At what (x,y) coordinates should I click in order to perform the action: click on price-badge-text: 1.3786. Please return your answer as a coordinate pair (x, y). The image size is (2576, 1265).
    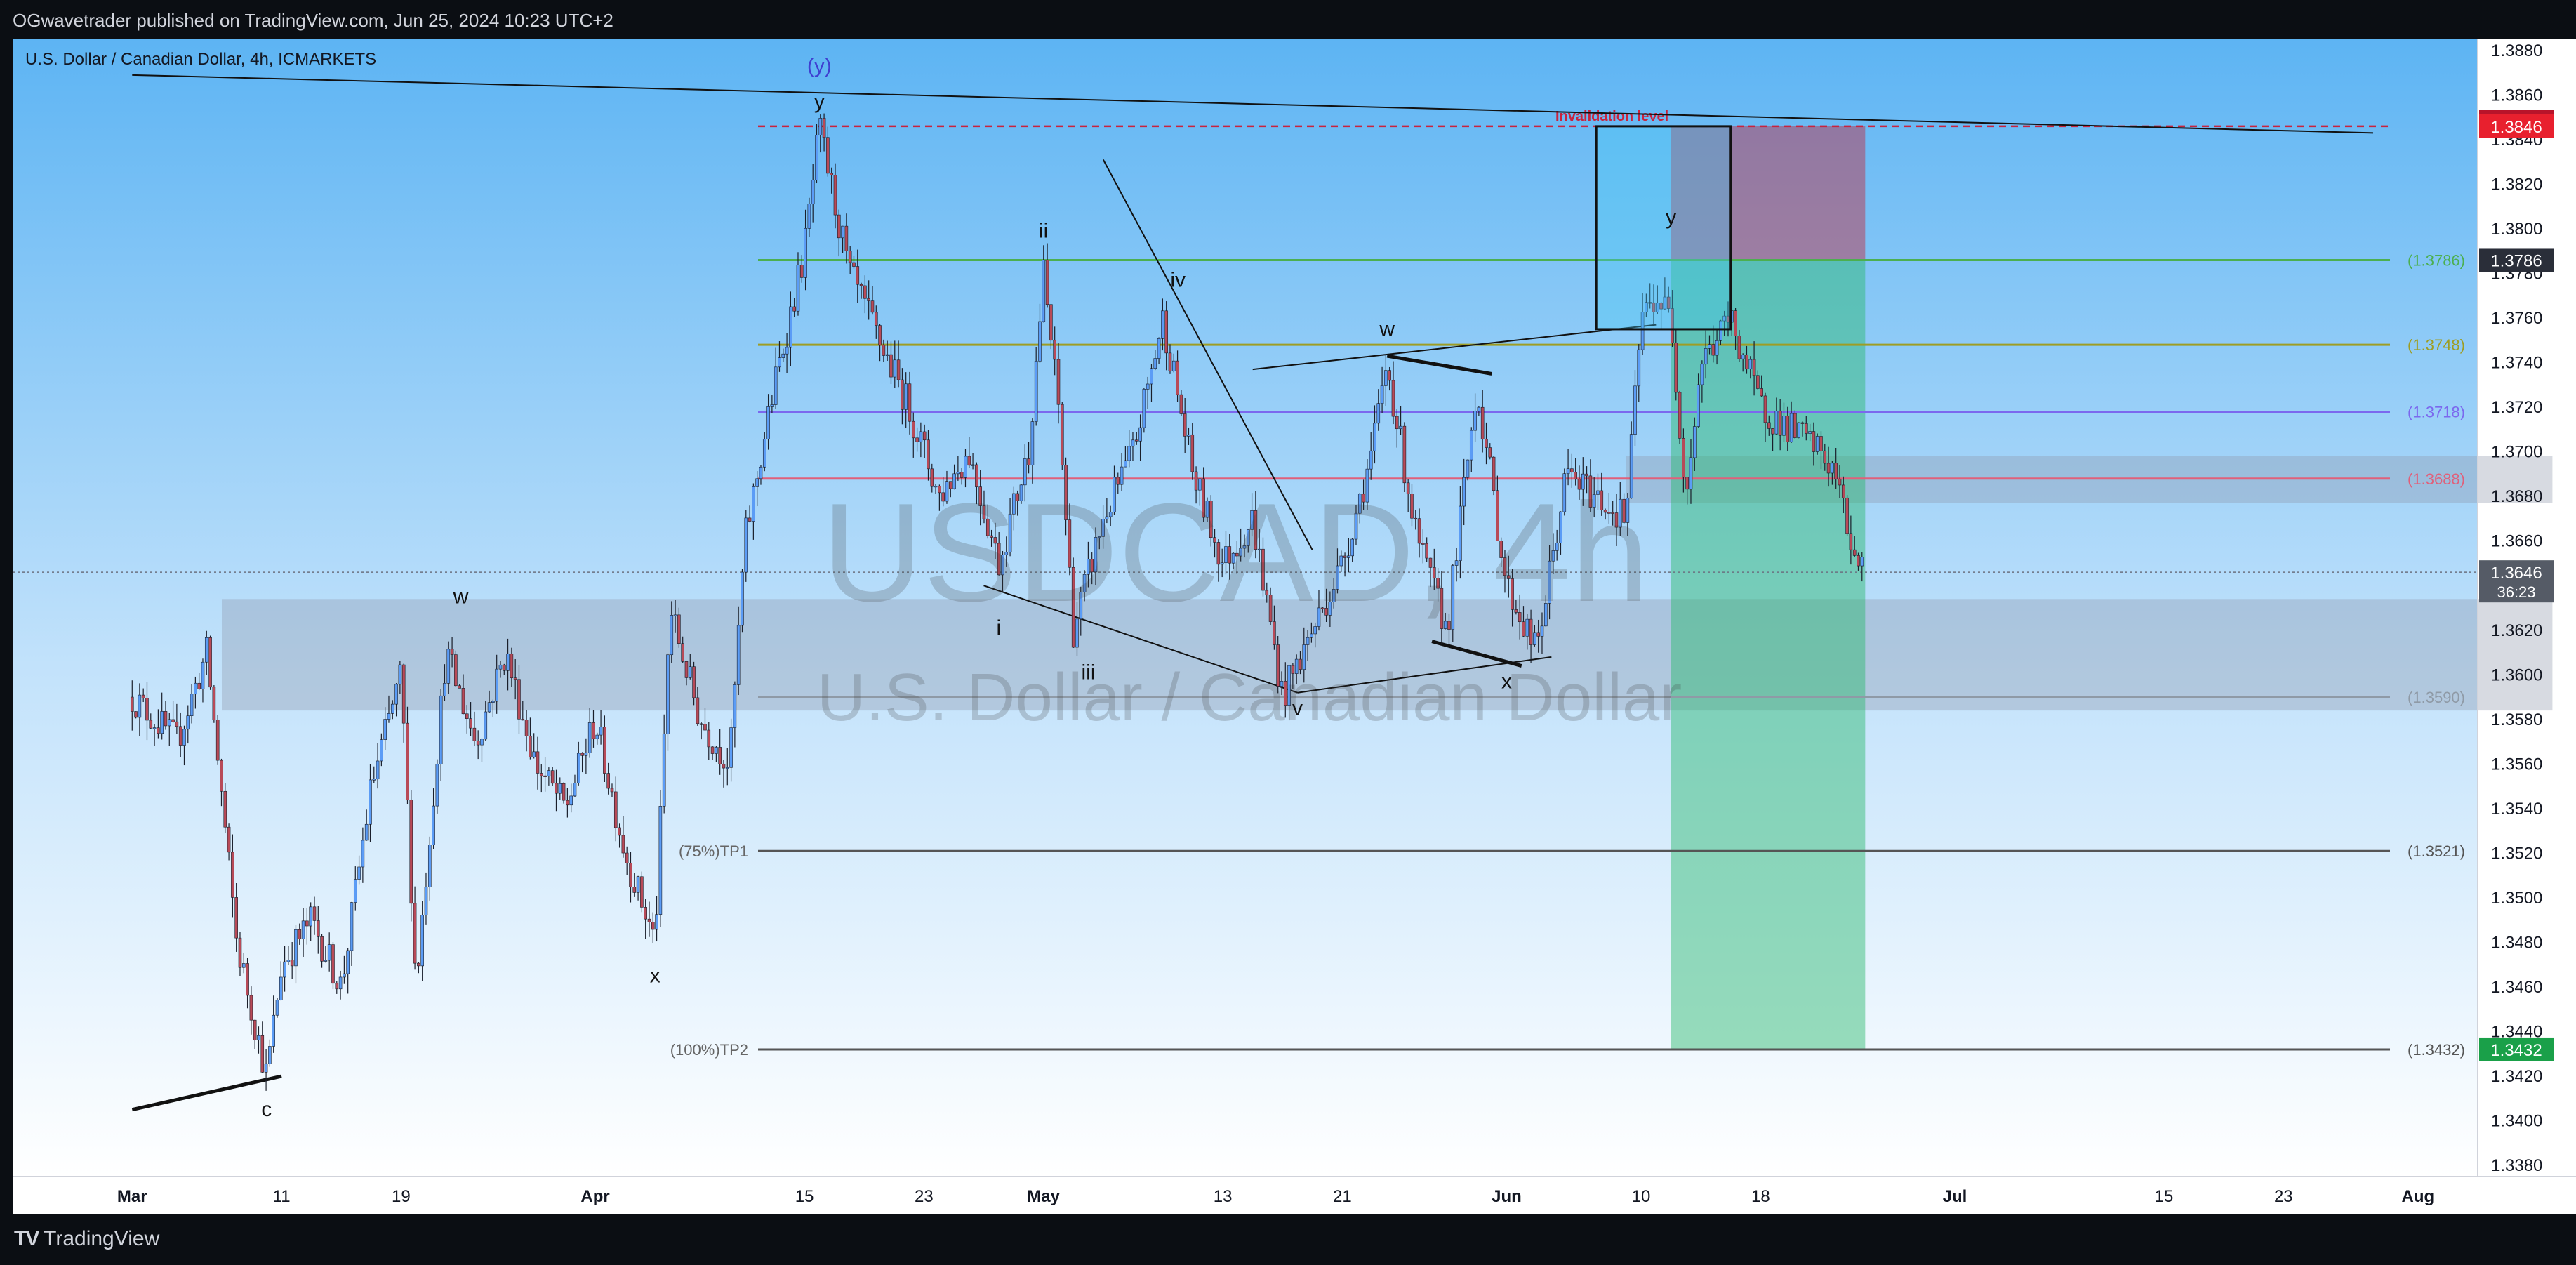
    Looking at the image, I should click on (2516, 260).